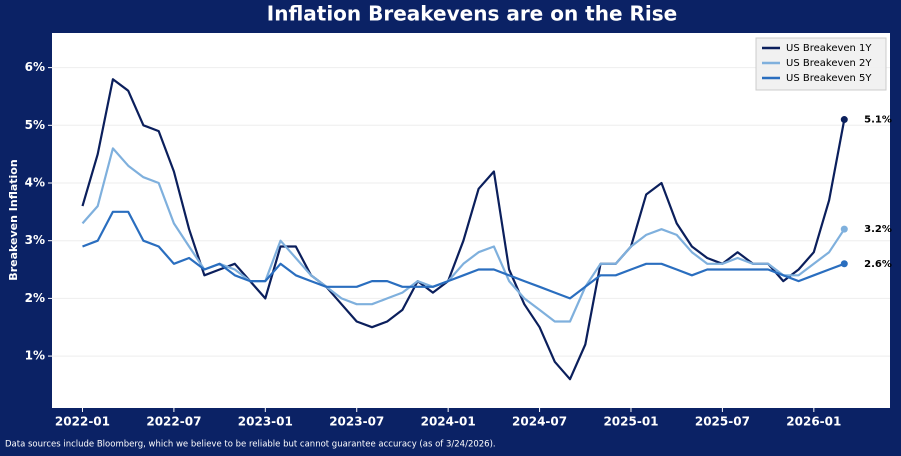 This screenshot has width=901, height=456. I want to click on x-tick-label: 2023-07, so click(356, 422).